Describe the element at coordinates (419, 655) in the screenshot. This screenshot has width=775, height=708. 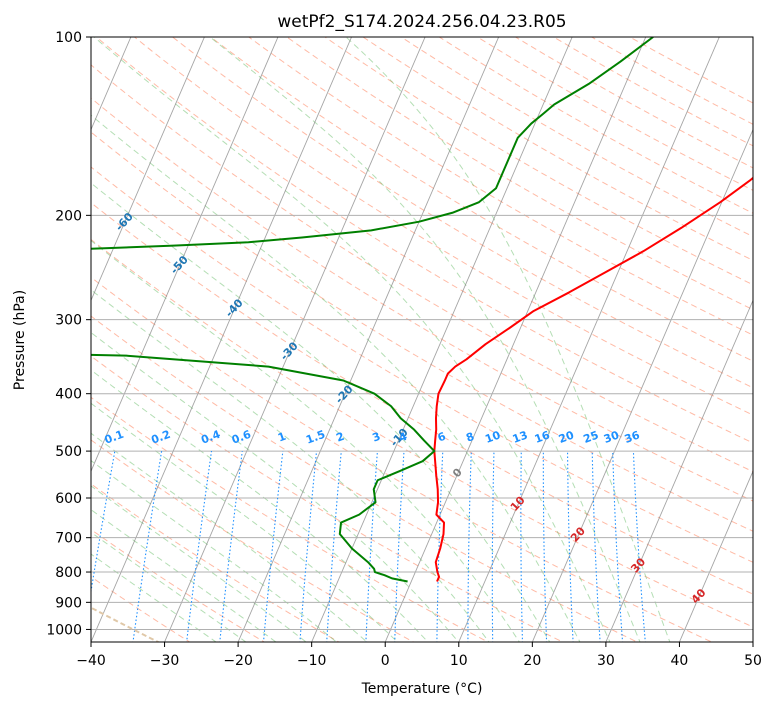
I see `x-axis: −40 −30 −20 −10 0 10 20 30 40 50` at that location.